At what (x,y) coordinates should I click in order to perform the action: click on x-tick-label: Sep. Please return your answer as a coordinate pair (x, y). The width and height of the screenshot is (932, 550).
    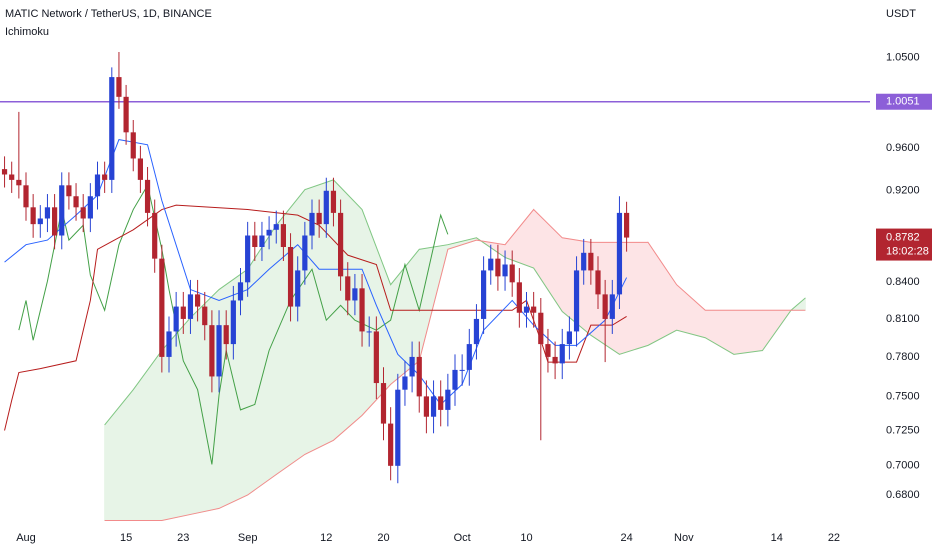
    Looking at the image, I should click on (248, 538).